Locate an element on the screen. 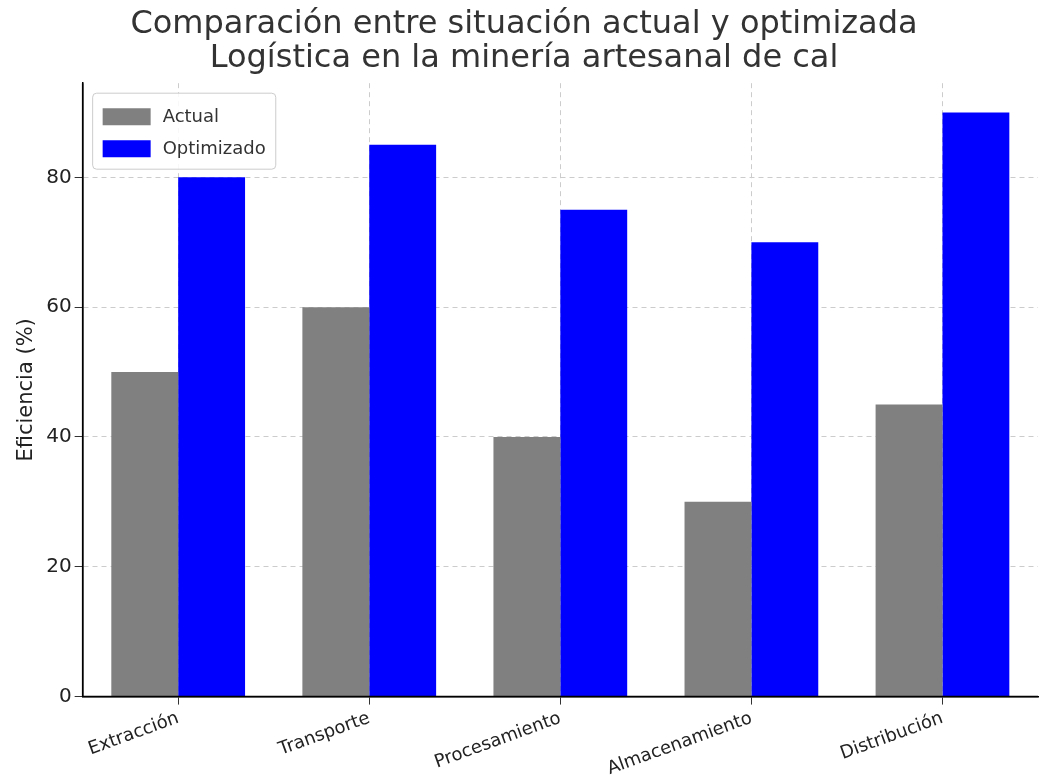 This screenshot has width=1048, height=783. y-tick-label: 20 is located at coordinates (59, 564).